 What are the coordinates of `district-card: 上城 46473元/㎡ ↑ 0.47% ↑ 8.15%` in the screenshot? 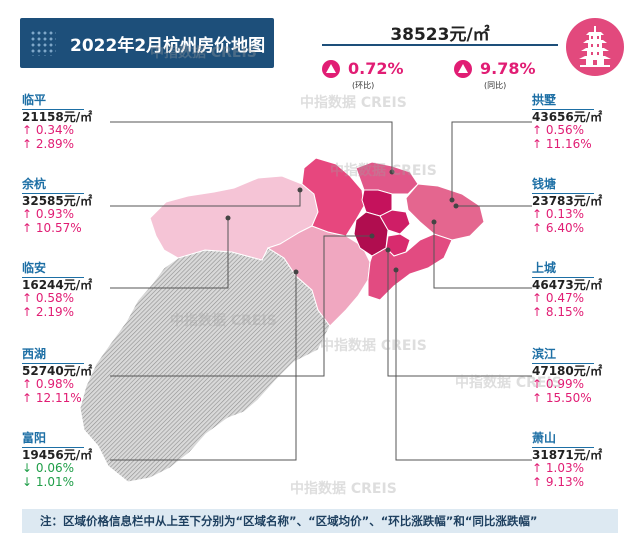 It's located at (582, 290).